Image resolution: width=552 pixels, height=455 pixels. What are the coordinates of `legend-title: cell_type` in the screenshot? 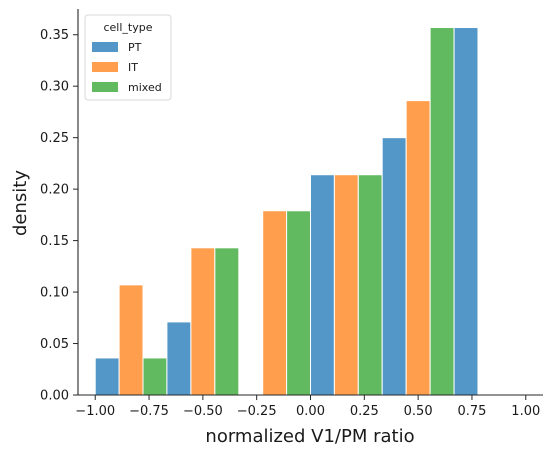 It's located at (127, 27).